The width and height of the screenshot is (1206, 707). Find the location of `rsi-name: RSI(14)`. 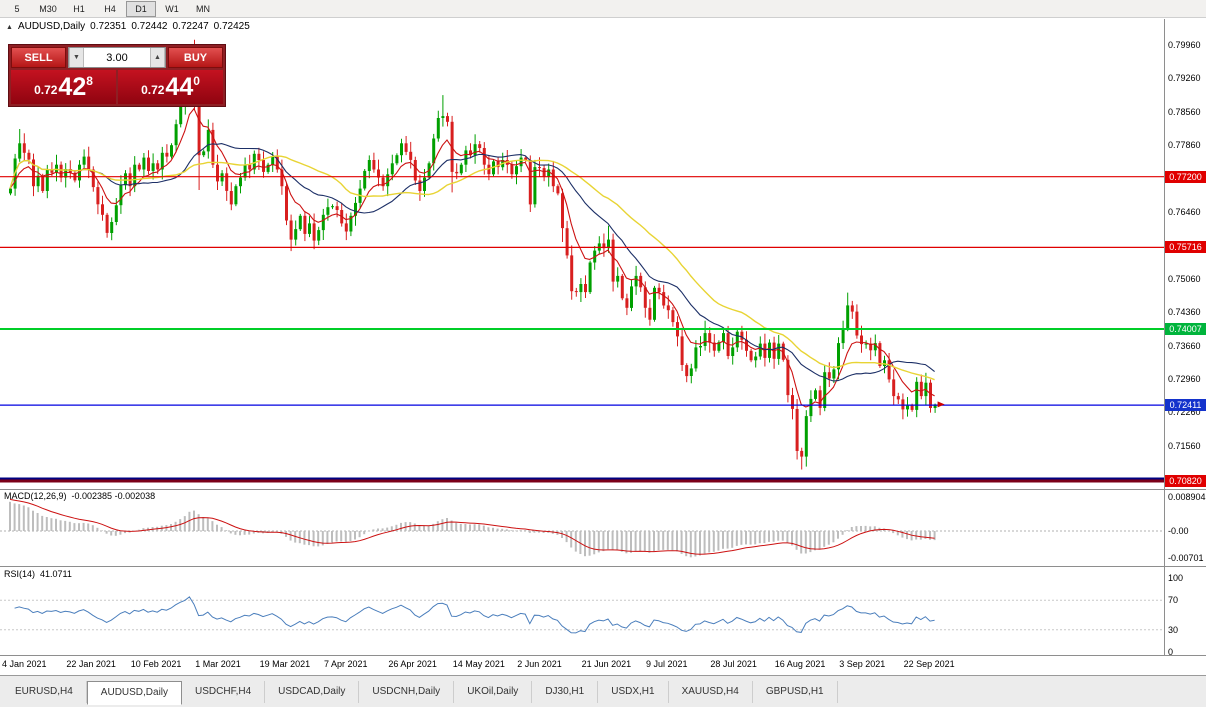

rsi-name: RSI(14) is located at coordinates (20, 574).